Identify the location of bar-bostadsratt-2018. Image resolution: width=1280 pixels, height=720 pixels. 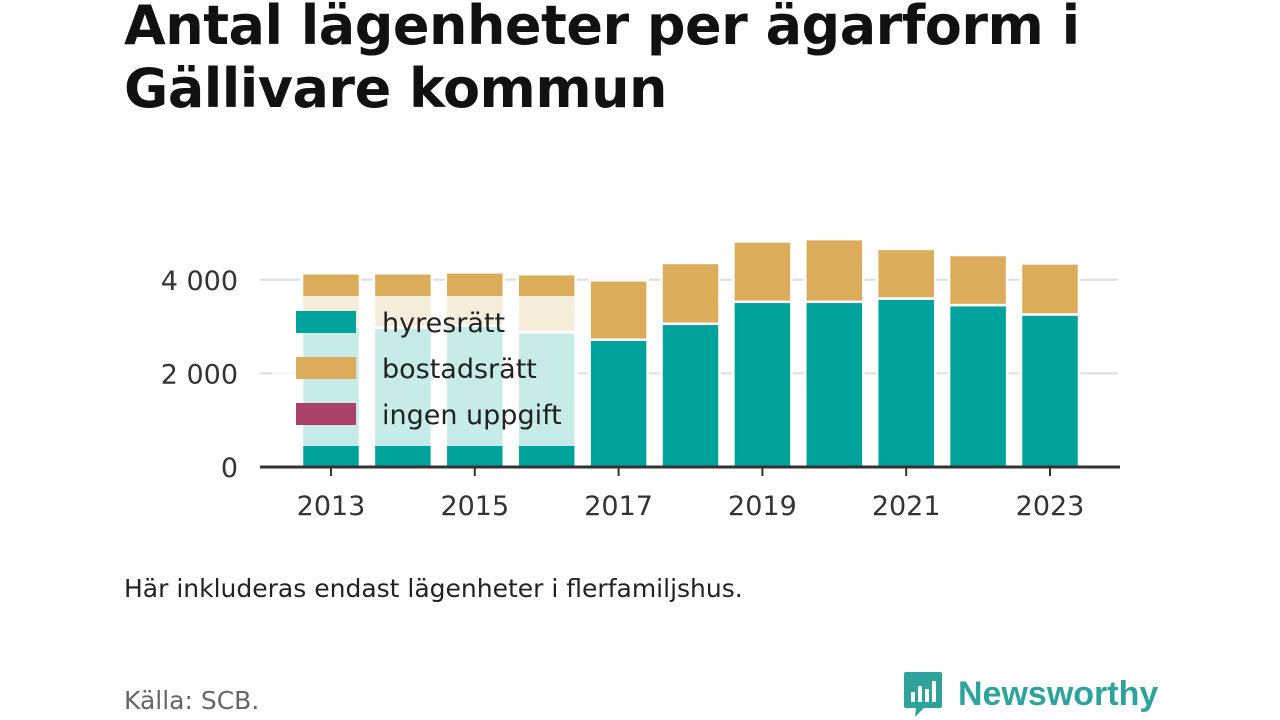
(690, 293).